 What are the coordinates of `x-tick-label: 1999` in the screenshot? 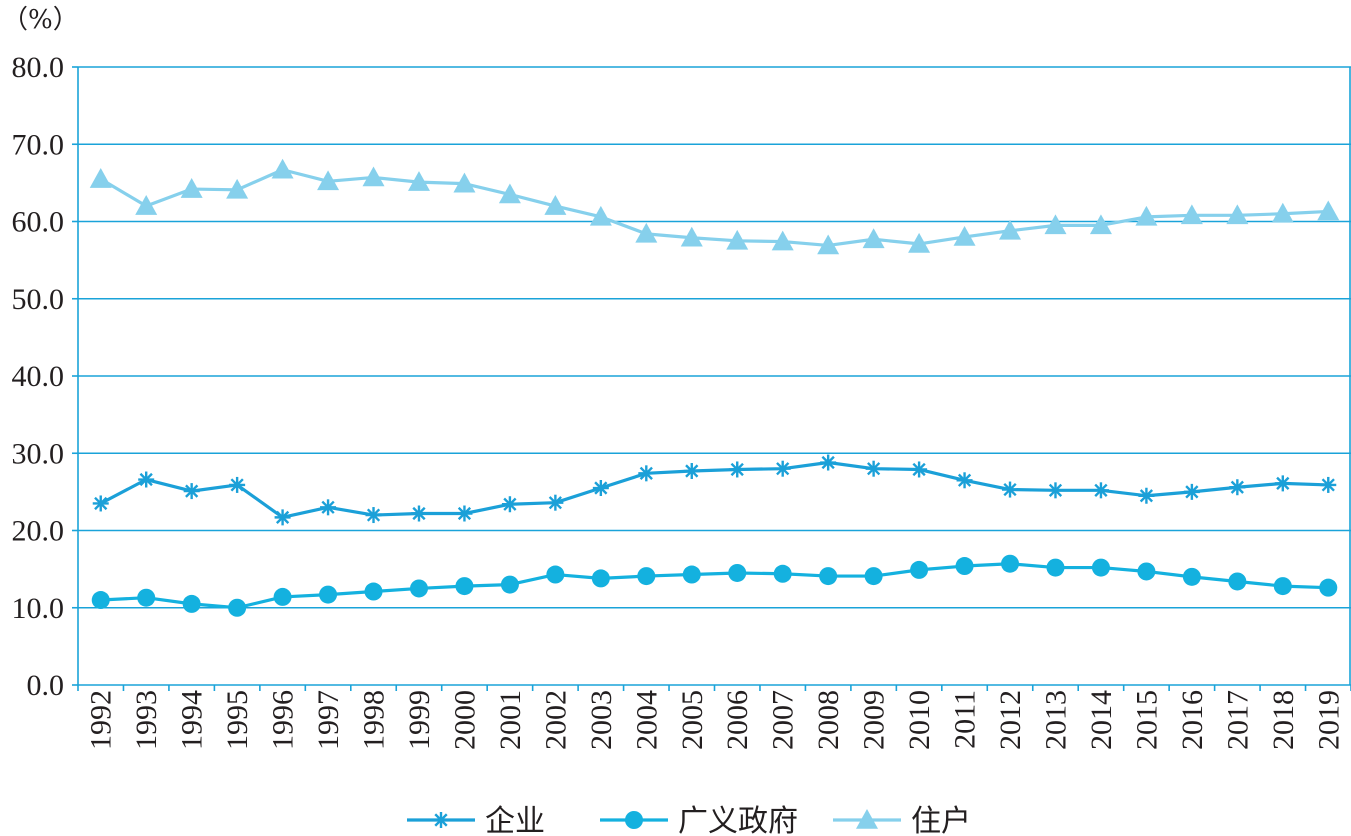 It's located at (419, 720).